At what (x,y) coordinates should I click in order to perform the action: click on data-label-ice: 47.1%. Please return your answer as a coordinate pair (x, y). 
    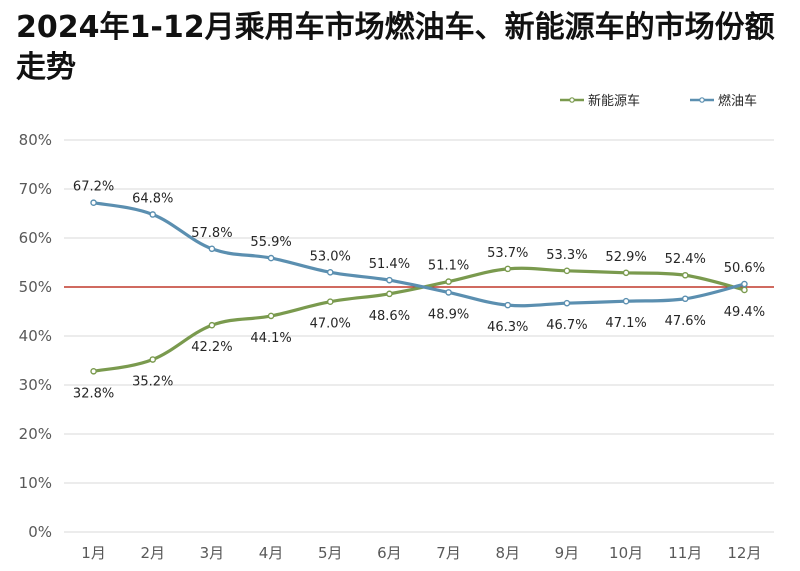
    Looking at the image, I should click on (625, 323).